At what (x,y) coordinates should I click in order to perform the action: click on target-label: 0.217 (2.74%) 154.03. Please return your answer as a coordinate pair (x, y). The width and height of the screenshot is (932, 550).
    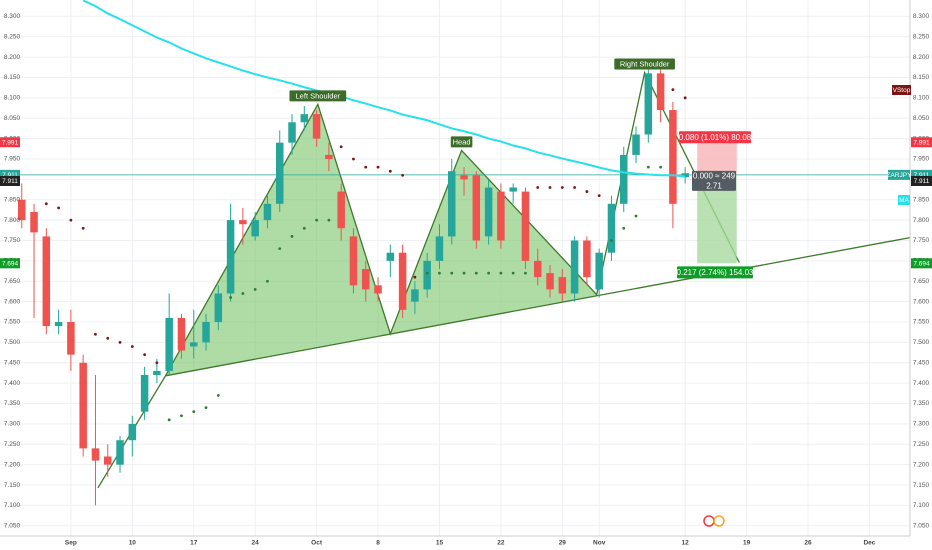
    Looking at the image, I should click on (715, 272).